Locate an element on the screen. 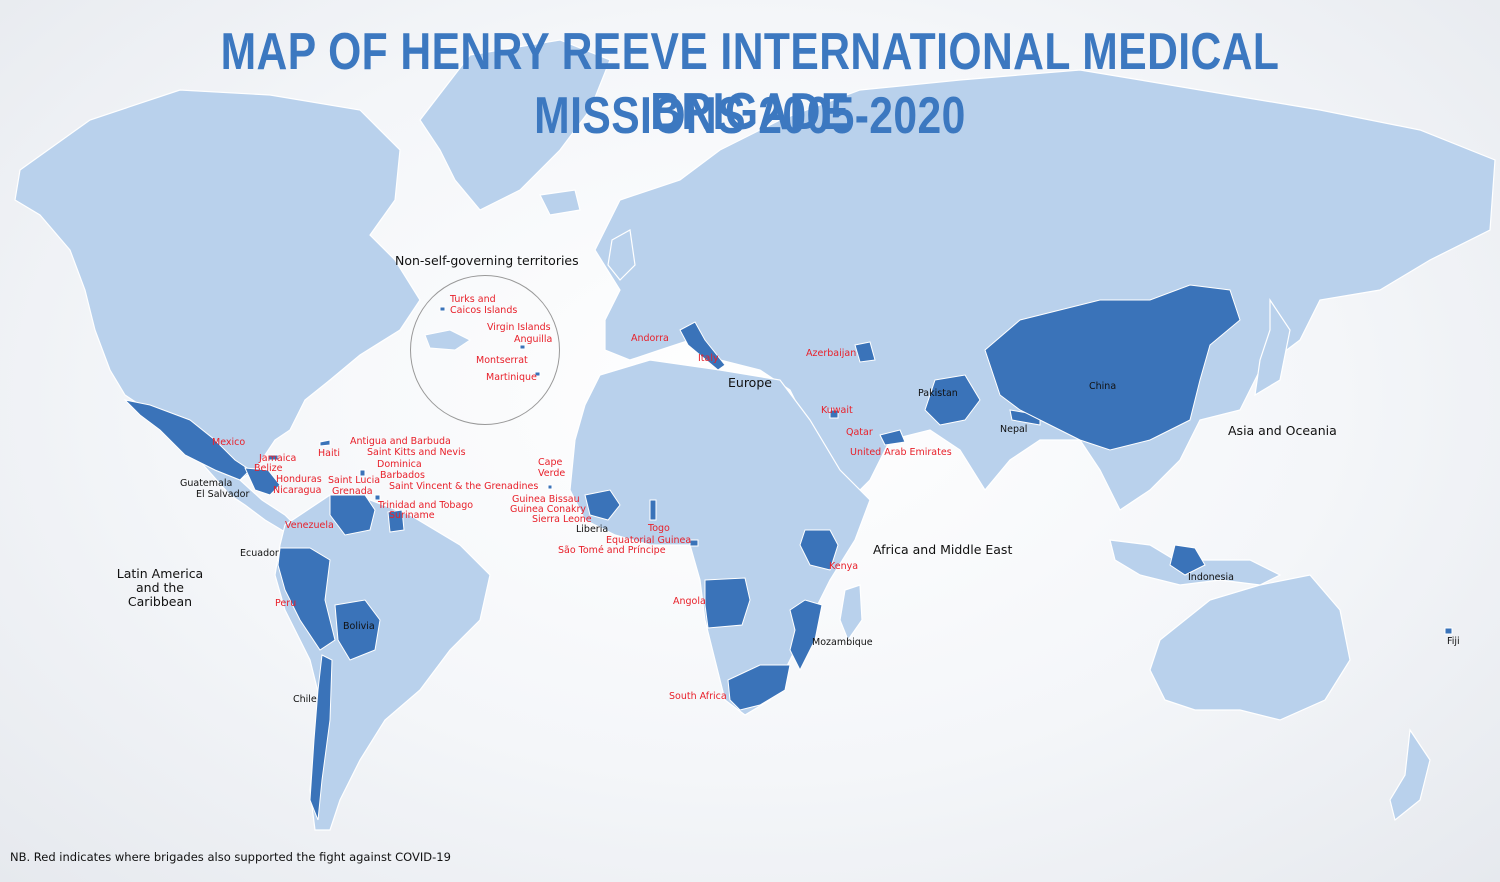  suriname-shape is located at coordinates (396, 521).